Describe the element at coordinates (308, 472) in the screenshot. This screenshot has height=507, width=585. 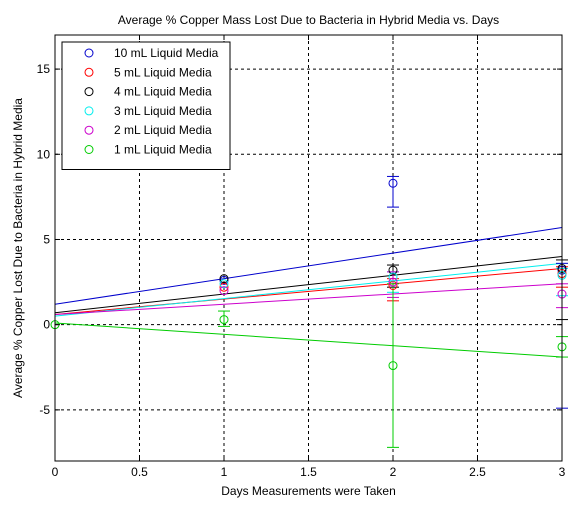
I see `x-tick-label: 1.5` at that location.